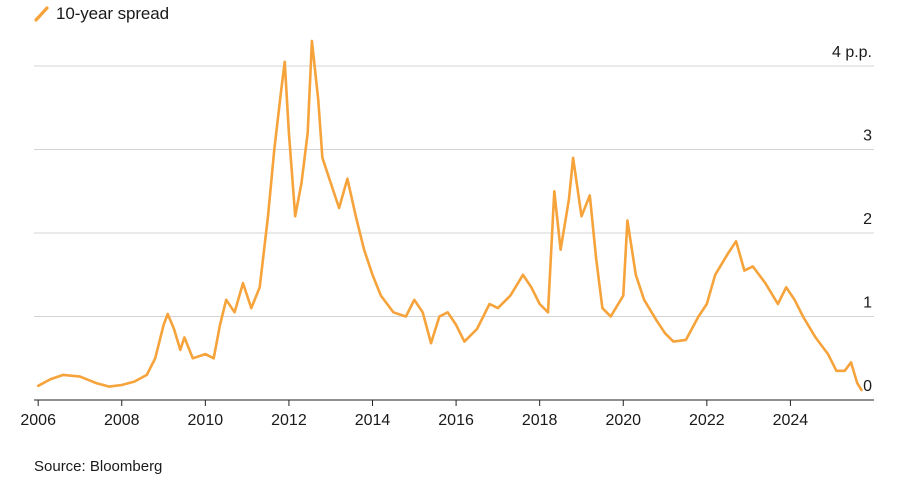 The height and width of the screenshot is (496, 900). What do you see at coordinates (707, 420) in the screenshot?
I see `x-tick-label: 2022` at bounding box center [707, 420].